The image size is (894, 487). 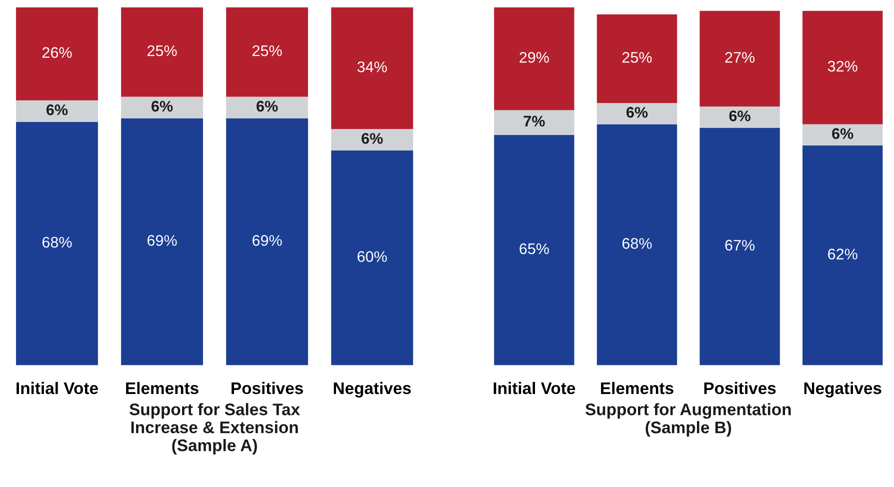 I want to click on data-label: 26%, so click(x=57, y=52).